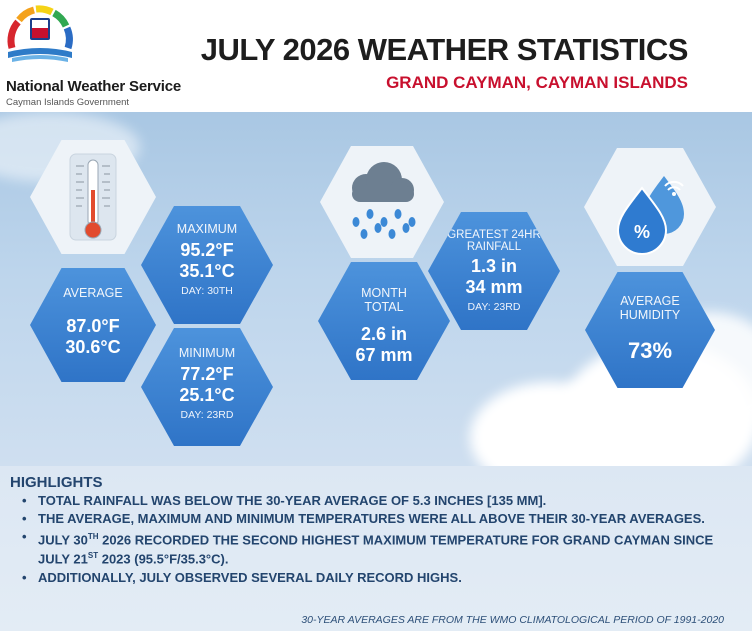  I want to click on greatest-24hr-inches: 1.3 in, so click(494, 266).